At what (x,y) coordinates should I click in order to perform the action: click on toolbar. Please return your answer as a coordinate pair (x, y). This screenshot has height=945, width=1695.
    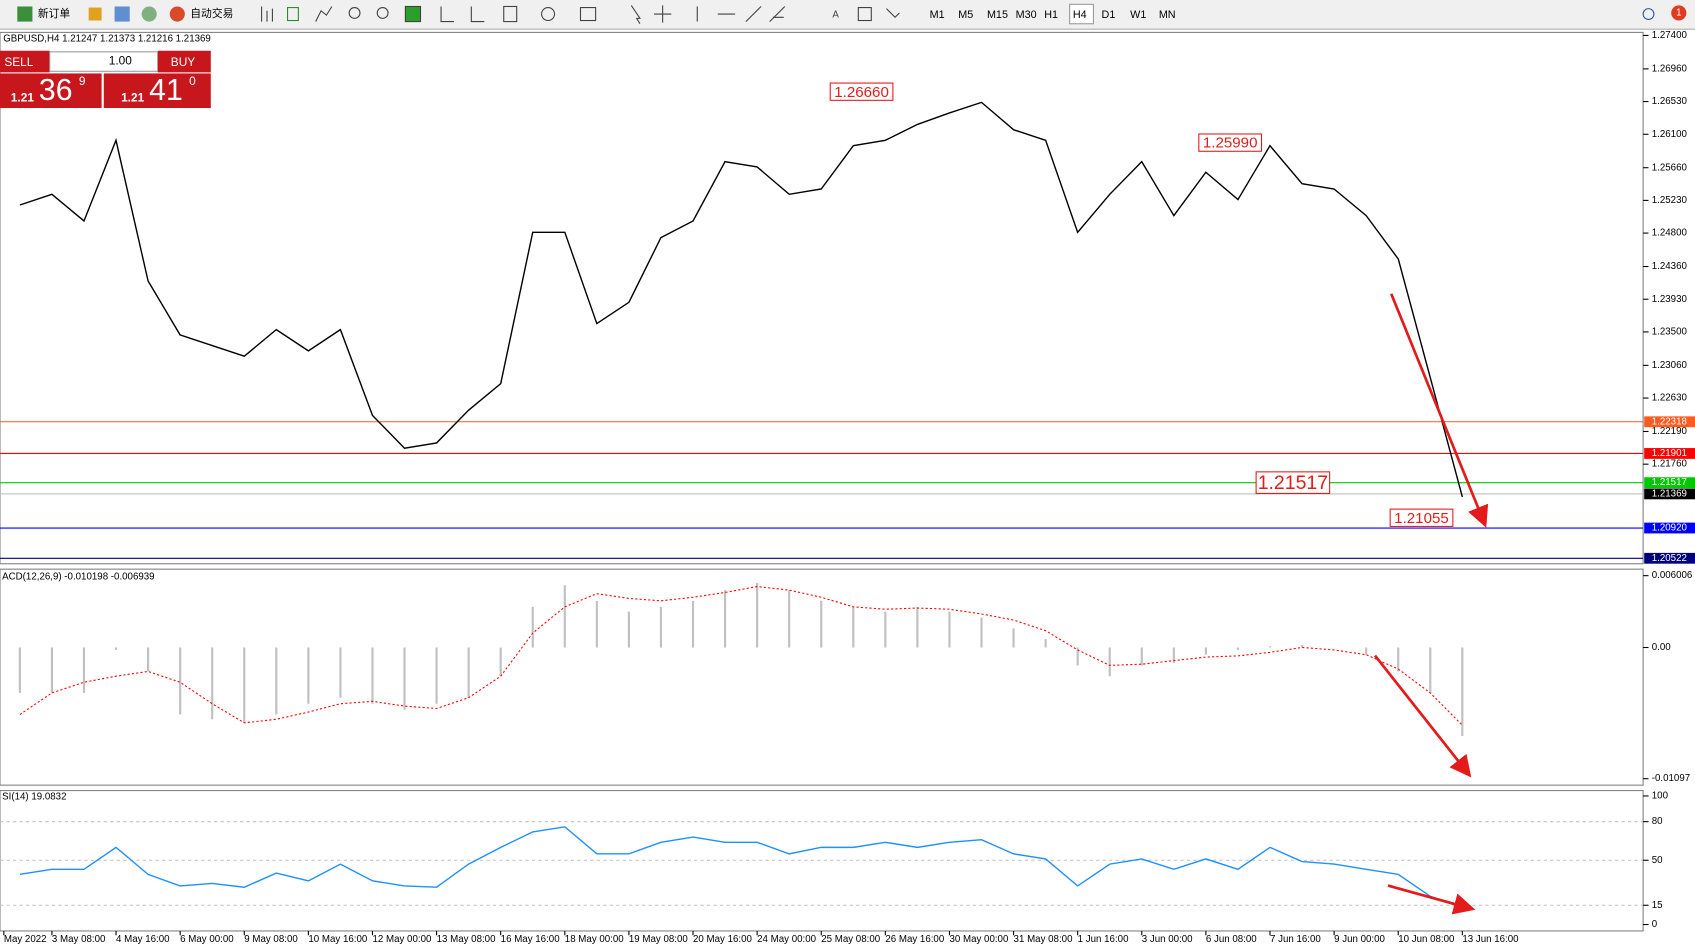
    Looking at the image, I should click on (847, 15).